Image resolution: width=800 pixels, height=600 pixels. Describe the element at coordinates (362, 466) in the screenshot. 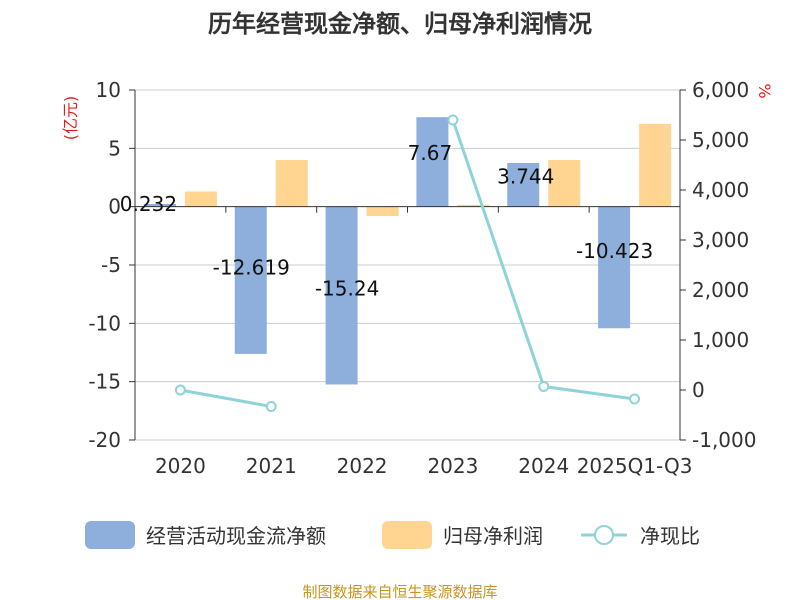

I see `category-label: 2022` at that location.